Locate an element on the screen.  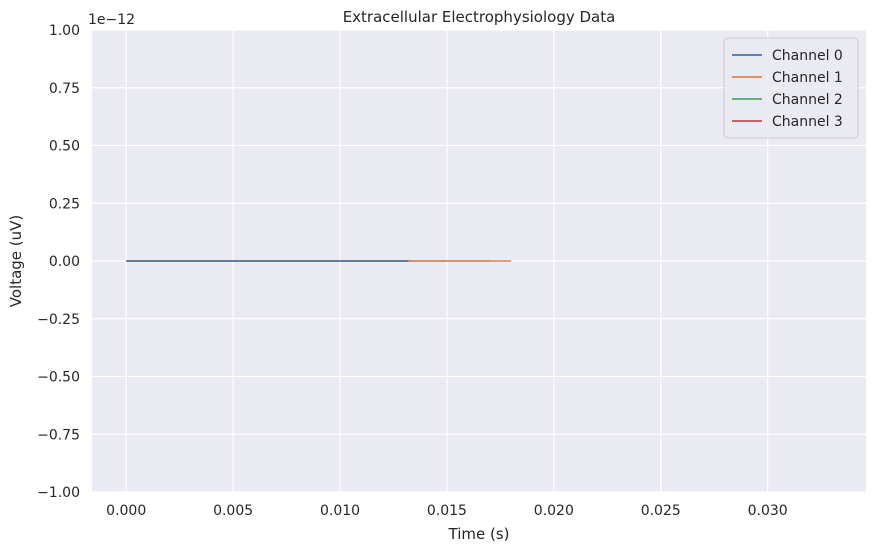
legend-label: Channel 3 is located at coordinates (807, 122).